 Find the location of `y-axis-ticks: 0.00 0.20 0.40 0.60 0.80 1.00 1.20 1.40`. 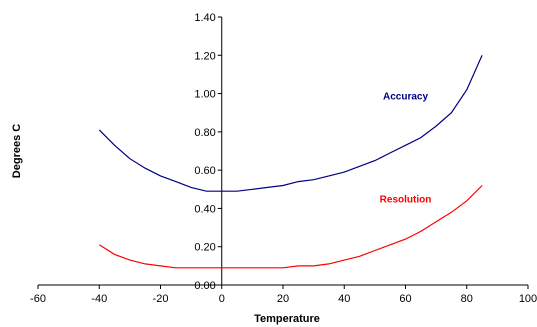

y-axis-ticks: 0.00 0.20 0.40 0.60 0.80 1.00 1.20 1.40 is located at coordinates (208, 152).